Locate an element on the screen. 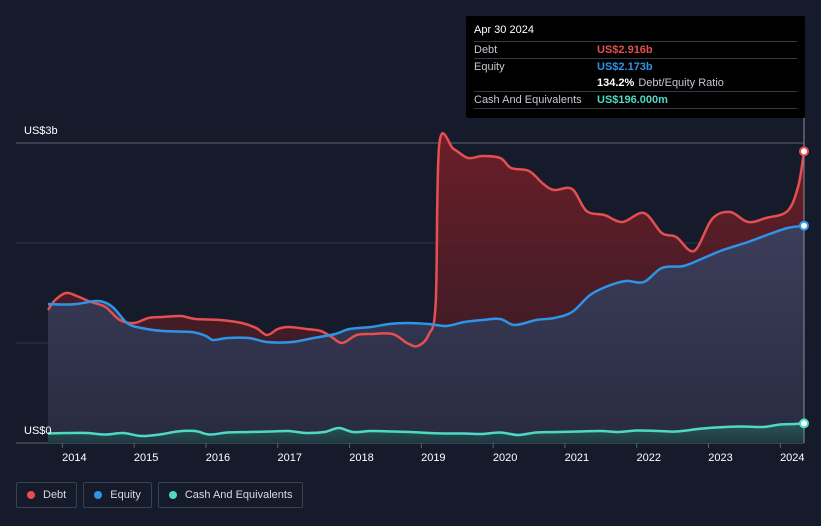  legend-debt-toggle: Debt is located at coordinates (47, 495).